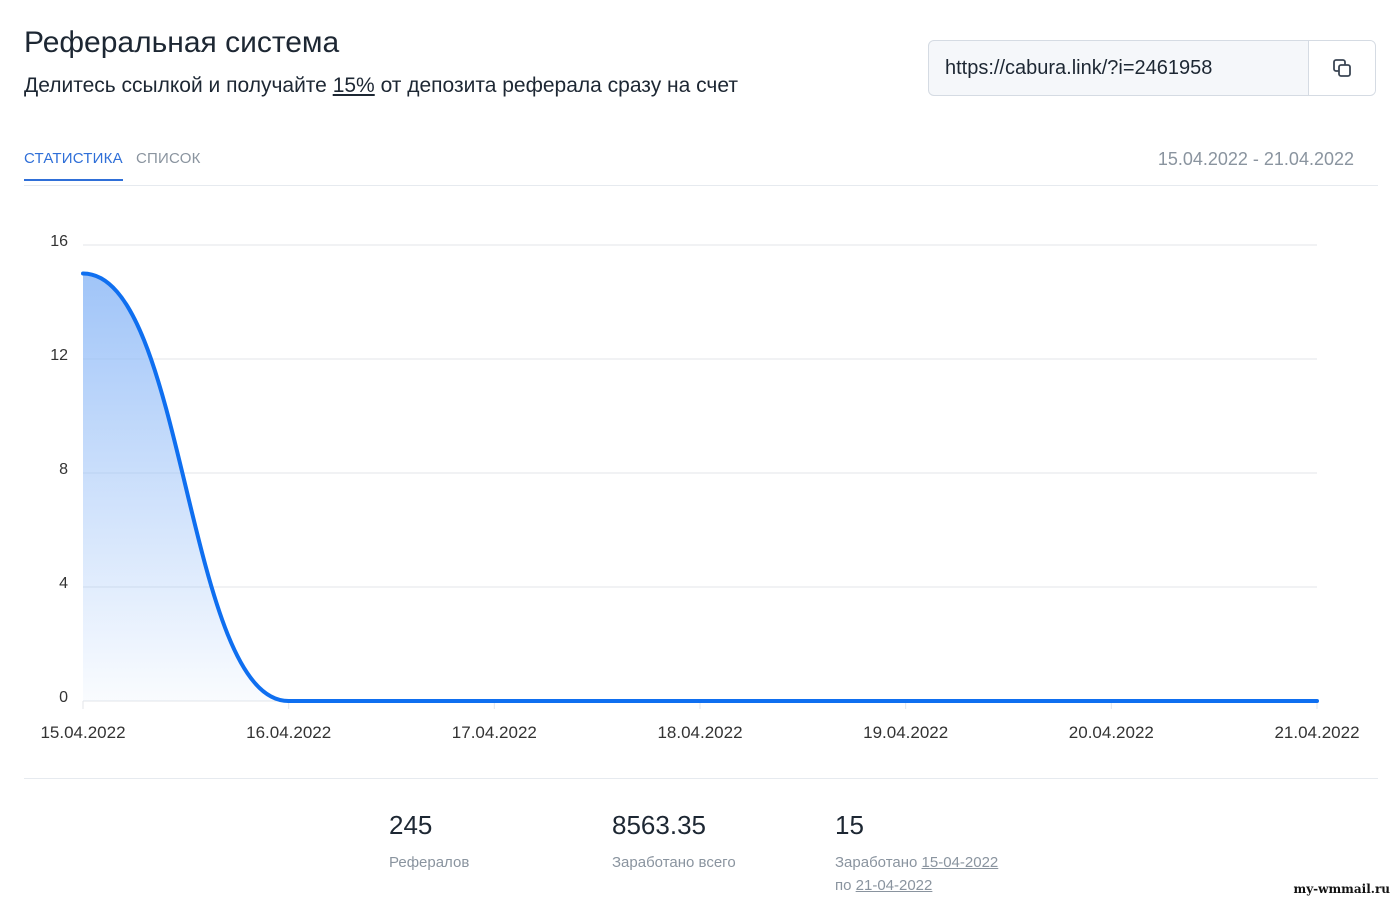  Describe the element at coordinates (878, 862) in the screenshot. I see `earned-from-label: Заработано` at that location.